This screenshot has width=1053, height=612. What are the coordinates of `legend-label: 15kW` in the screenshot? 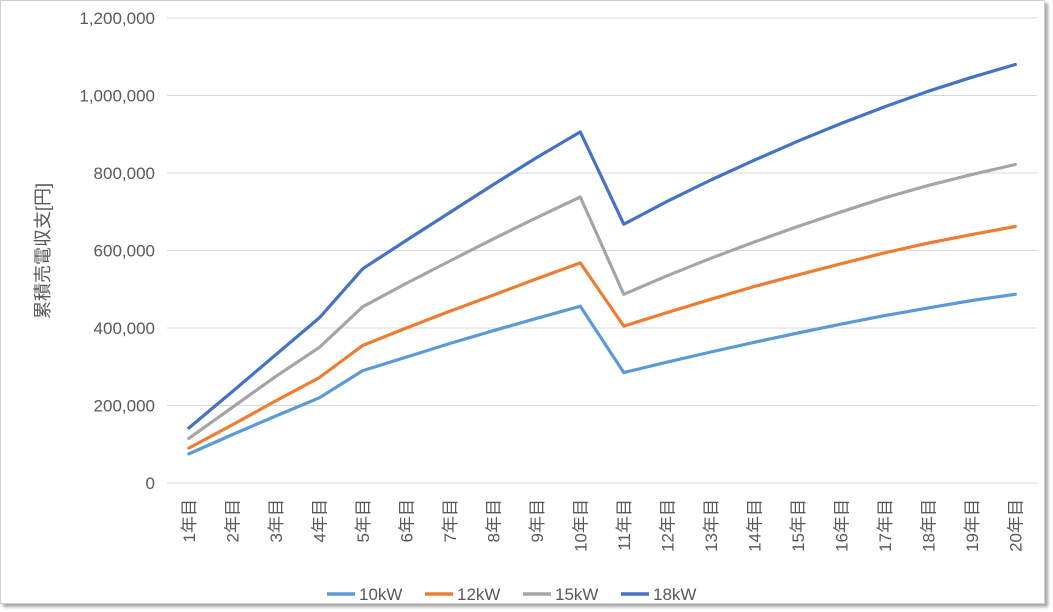 It's located at (576, 594).